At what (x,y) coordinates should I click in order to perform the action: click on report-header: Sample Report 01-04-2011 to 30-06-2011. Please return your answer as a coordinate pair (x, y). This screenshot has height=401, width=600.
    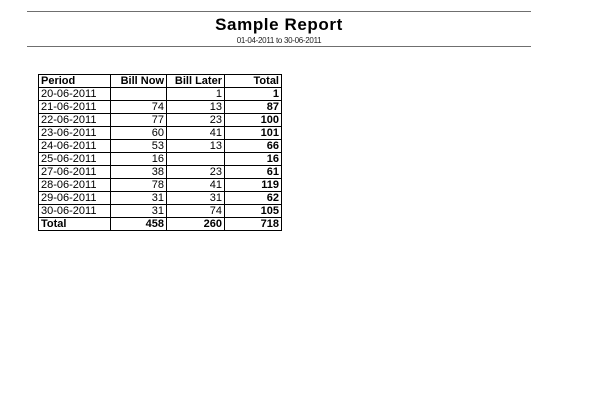
    Looking at the image, I should click on (279, 29).